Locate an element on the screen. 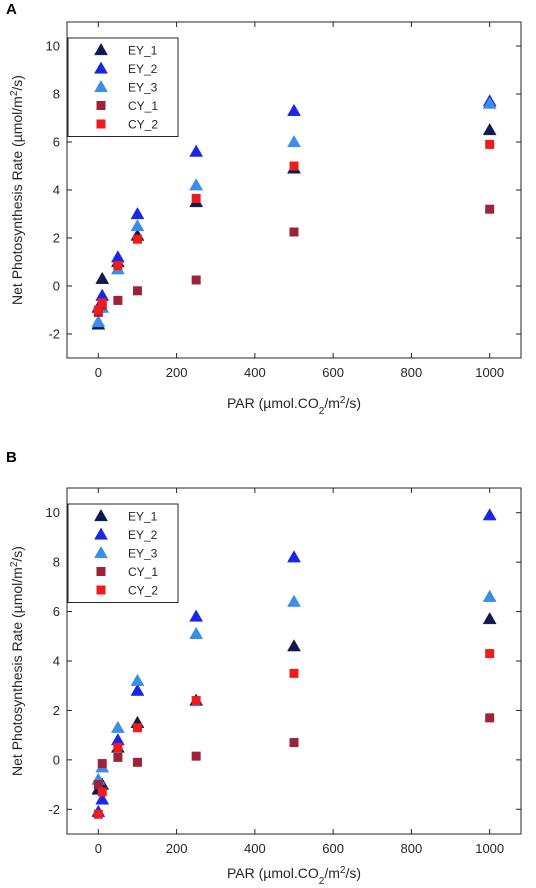 Image resolution: width=536 pixels, height=888 pixels. legend-label: EY_1 is located at coordinates (143, 51).